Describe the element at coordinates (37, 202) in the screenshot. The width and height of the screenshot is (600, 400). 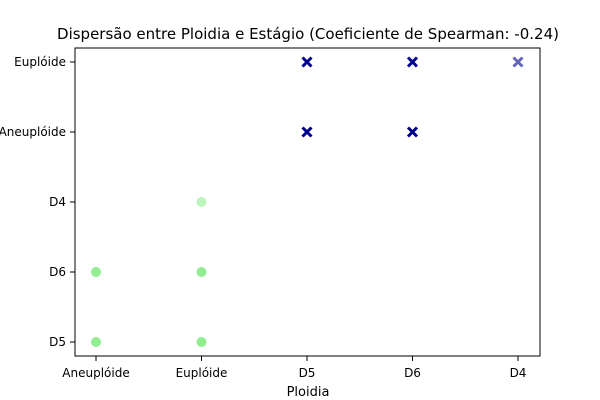
I see `y-axis: D5 D6 D4 Aneuplóide Euplóide` at that location.